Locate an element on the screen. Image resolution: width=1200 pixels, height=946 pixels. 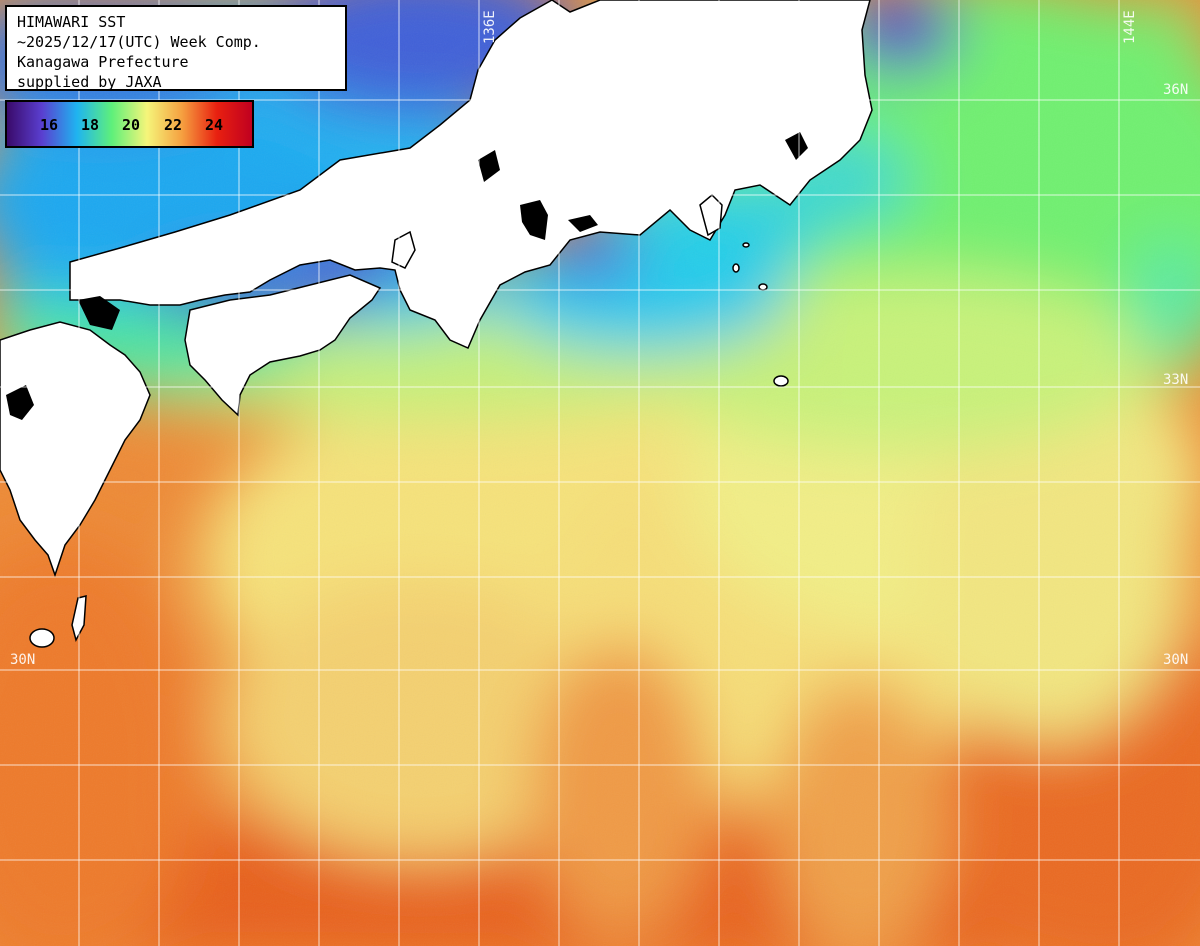
legend-tick-16: 16 is located at coordinates (49, 125).